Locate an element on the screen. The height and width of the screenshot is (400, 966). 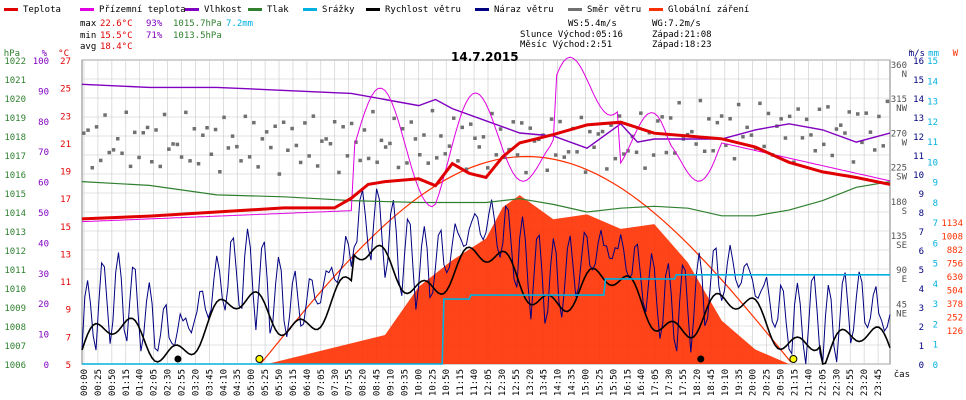
stat-max-hum: 93% is located at coordinates (154, 24).